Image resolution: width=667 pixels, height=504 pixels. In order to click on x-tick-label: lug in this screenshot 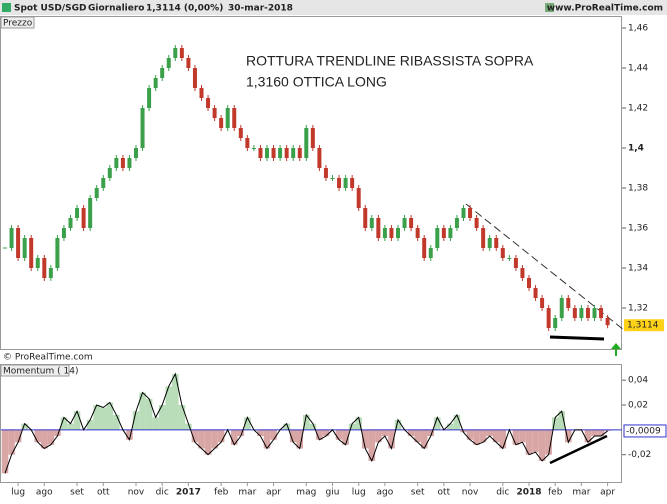, I will do `click(359, 493)`.